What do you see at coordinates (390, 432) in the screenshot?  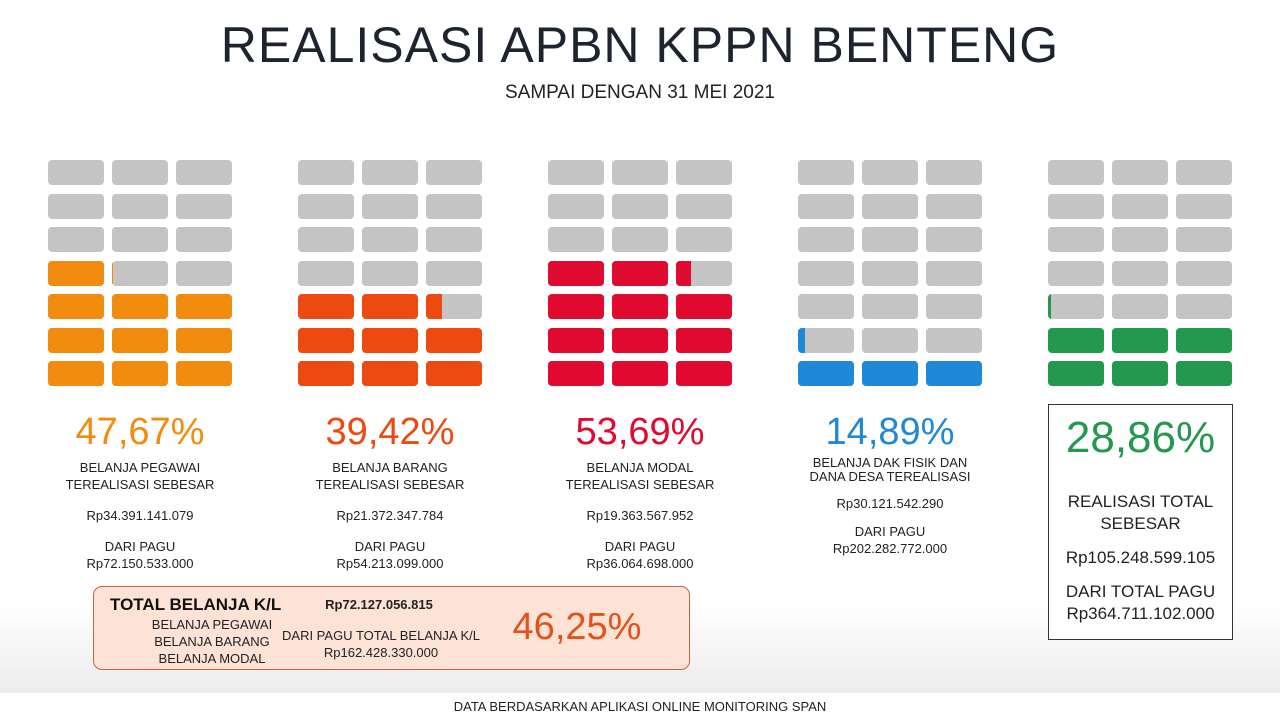 I see `percent-value: 39,42%` at bounding box center [390, 432].